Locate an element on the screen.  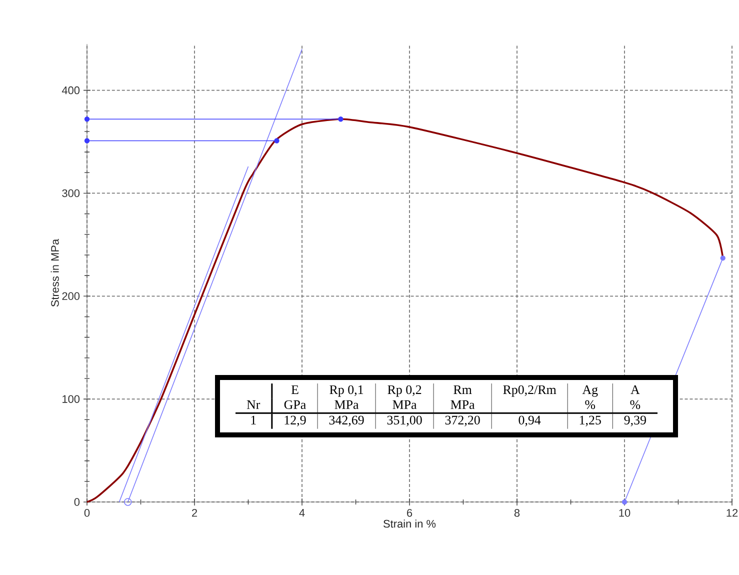
x-tick-label: 12 is located at coordinates (732, 513).